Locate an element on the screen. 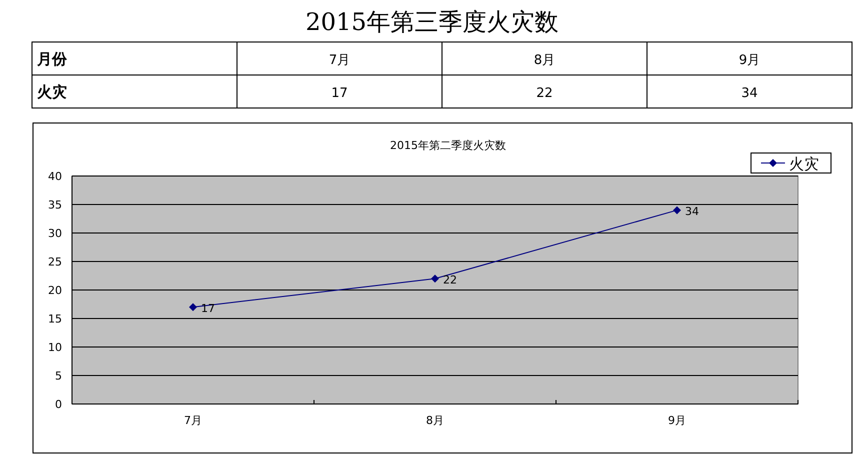  text: 17 is located at coordinates (339, 93).